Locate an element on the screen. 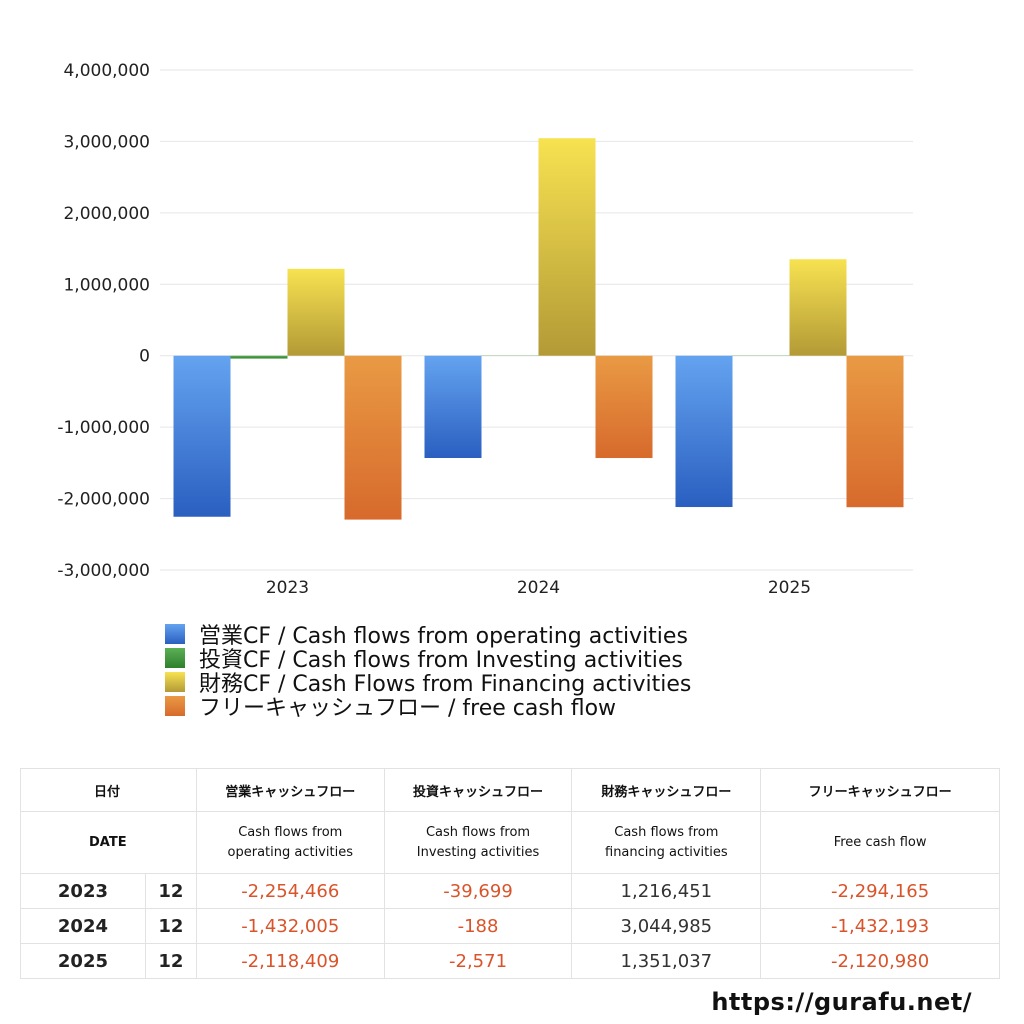 This screenshot has width=1024, height=1024. row-operating: -2,254,466 is located at coordinates (290, 891).